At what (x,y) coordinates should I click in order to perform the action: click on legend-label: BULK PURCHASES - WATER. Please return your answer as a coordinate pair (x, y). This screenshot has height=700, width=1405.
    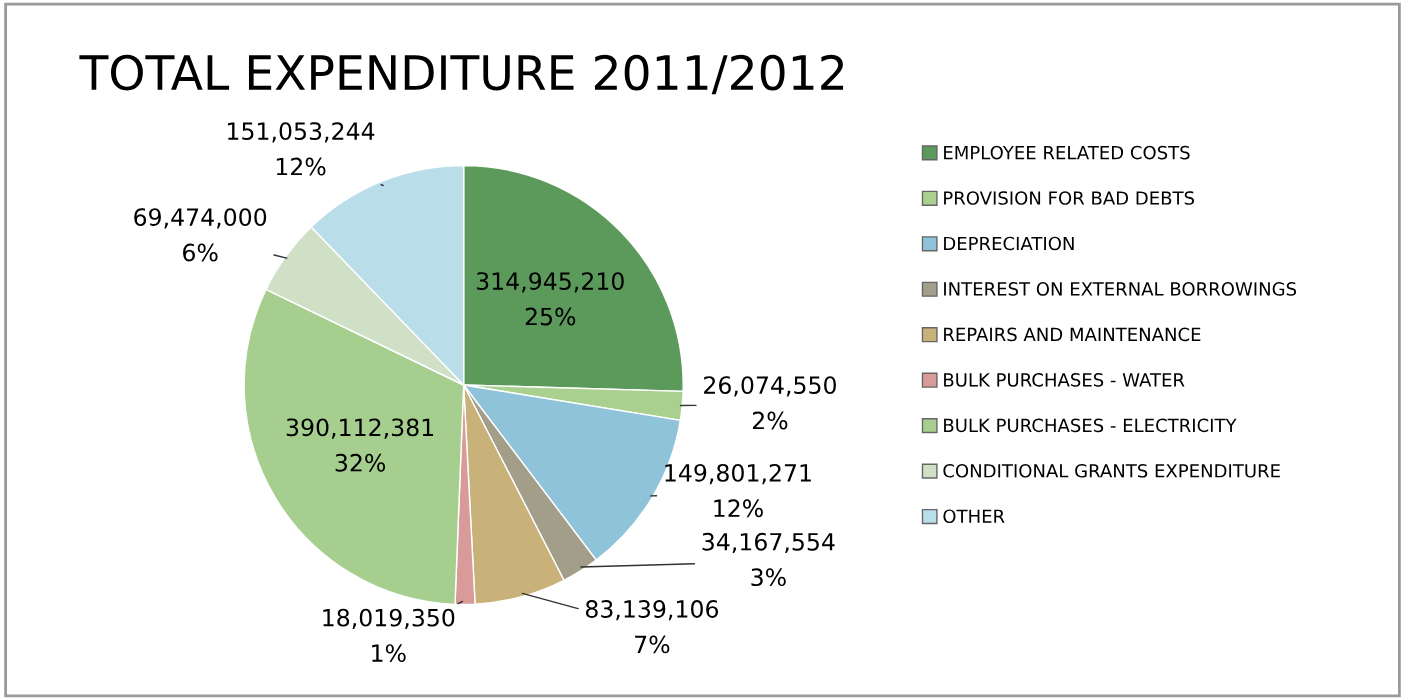
    Looking at the image, I should click on (1064, 380).